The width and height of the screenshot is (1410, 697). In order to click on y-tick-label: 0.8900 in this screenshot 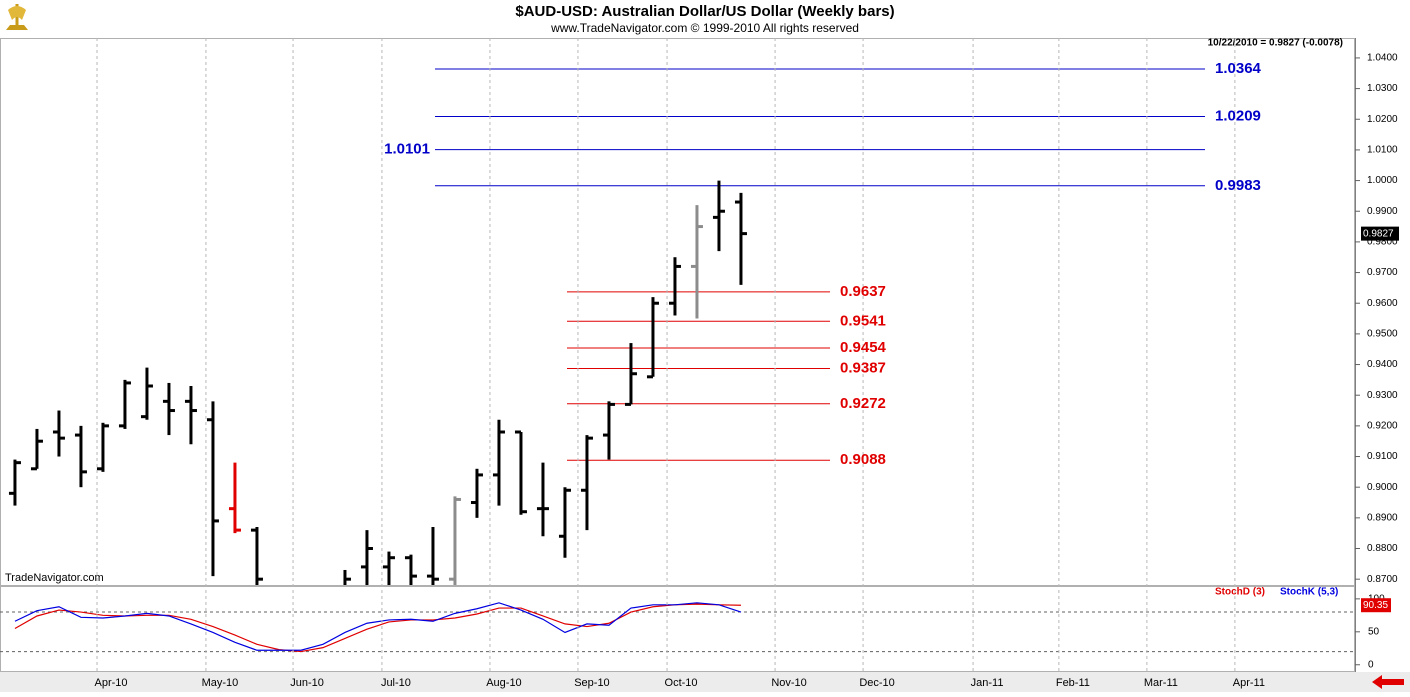, I will do `click(1382, 517)`.